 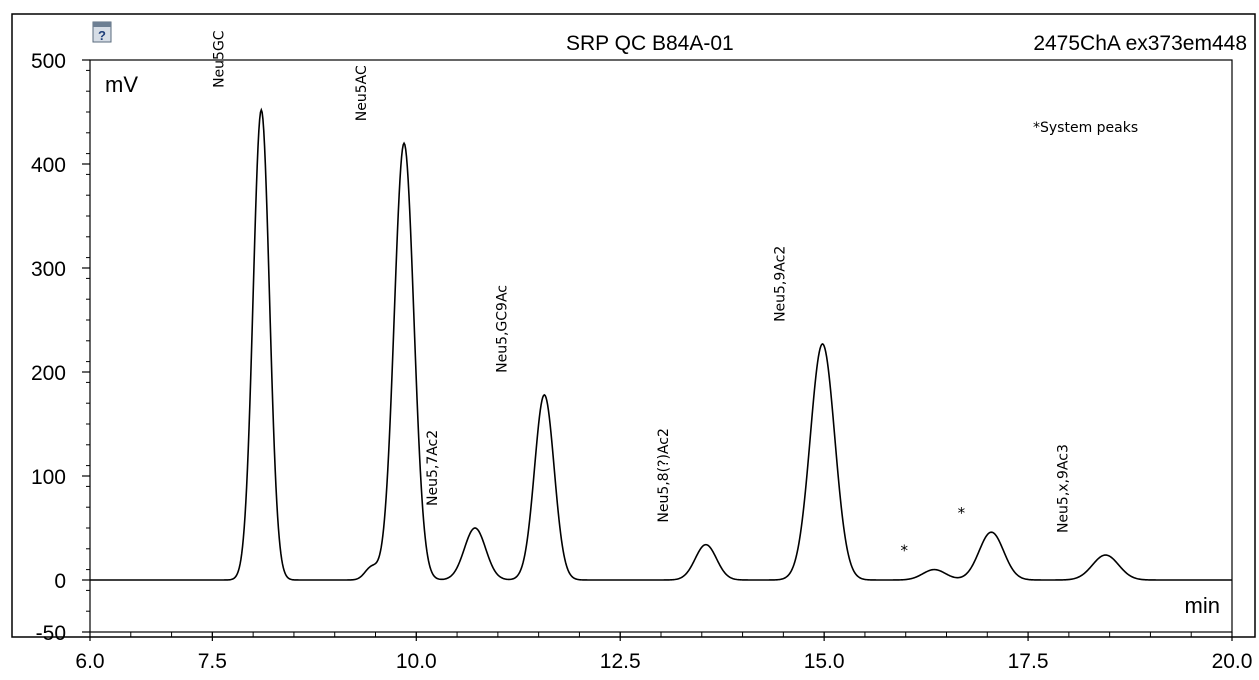 What do you see at coordinates (620, 661) in the screenshot?
I see `x-tick-label: 12.5` at bounding box center [620, 661].